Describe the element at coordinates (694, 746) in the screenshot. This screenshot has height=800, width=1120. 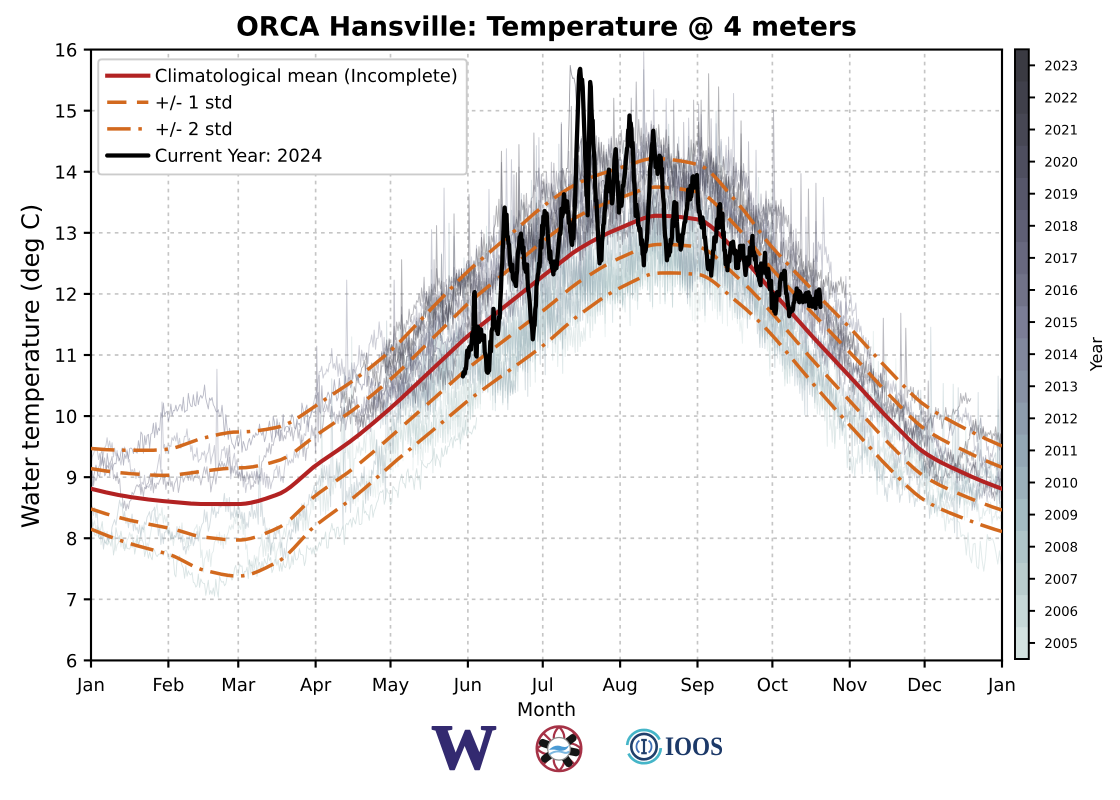
I see `svg-text: IOOS` at that location.